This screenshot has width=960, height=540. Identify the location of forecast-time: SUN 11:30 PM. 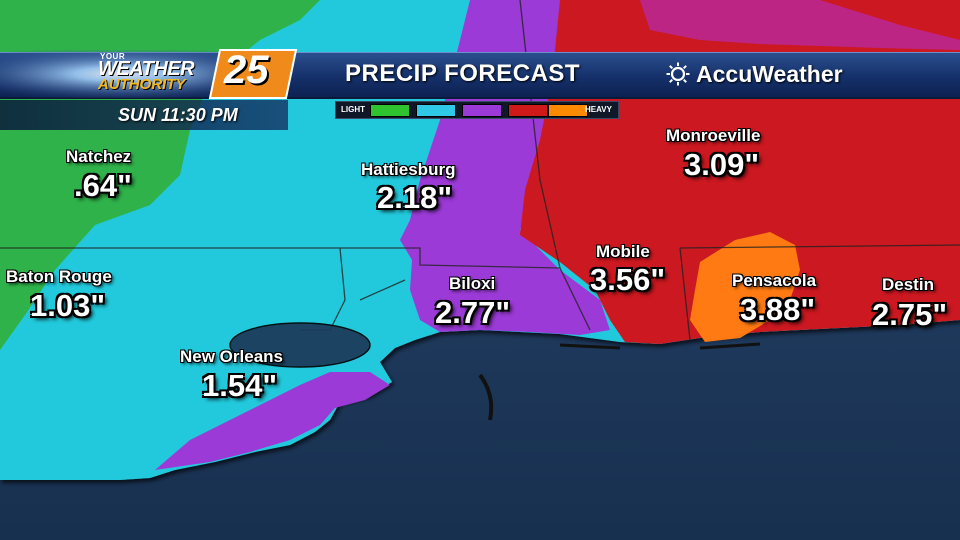
(178, 115).